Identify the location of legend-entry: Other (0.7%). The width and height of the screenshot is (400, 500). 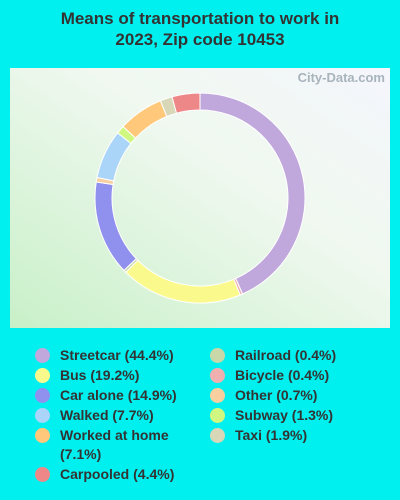
(282, 395).